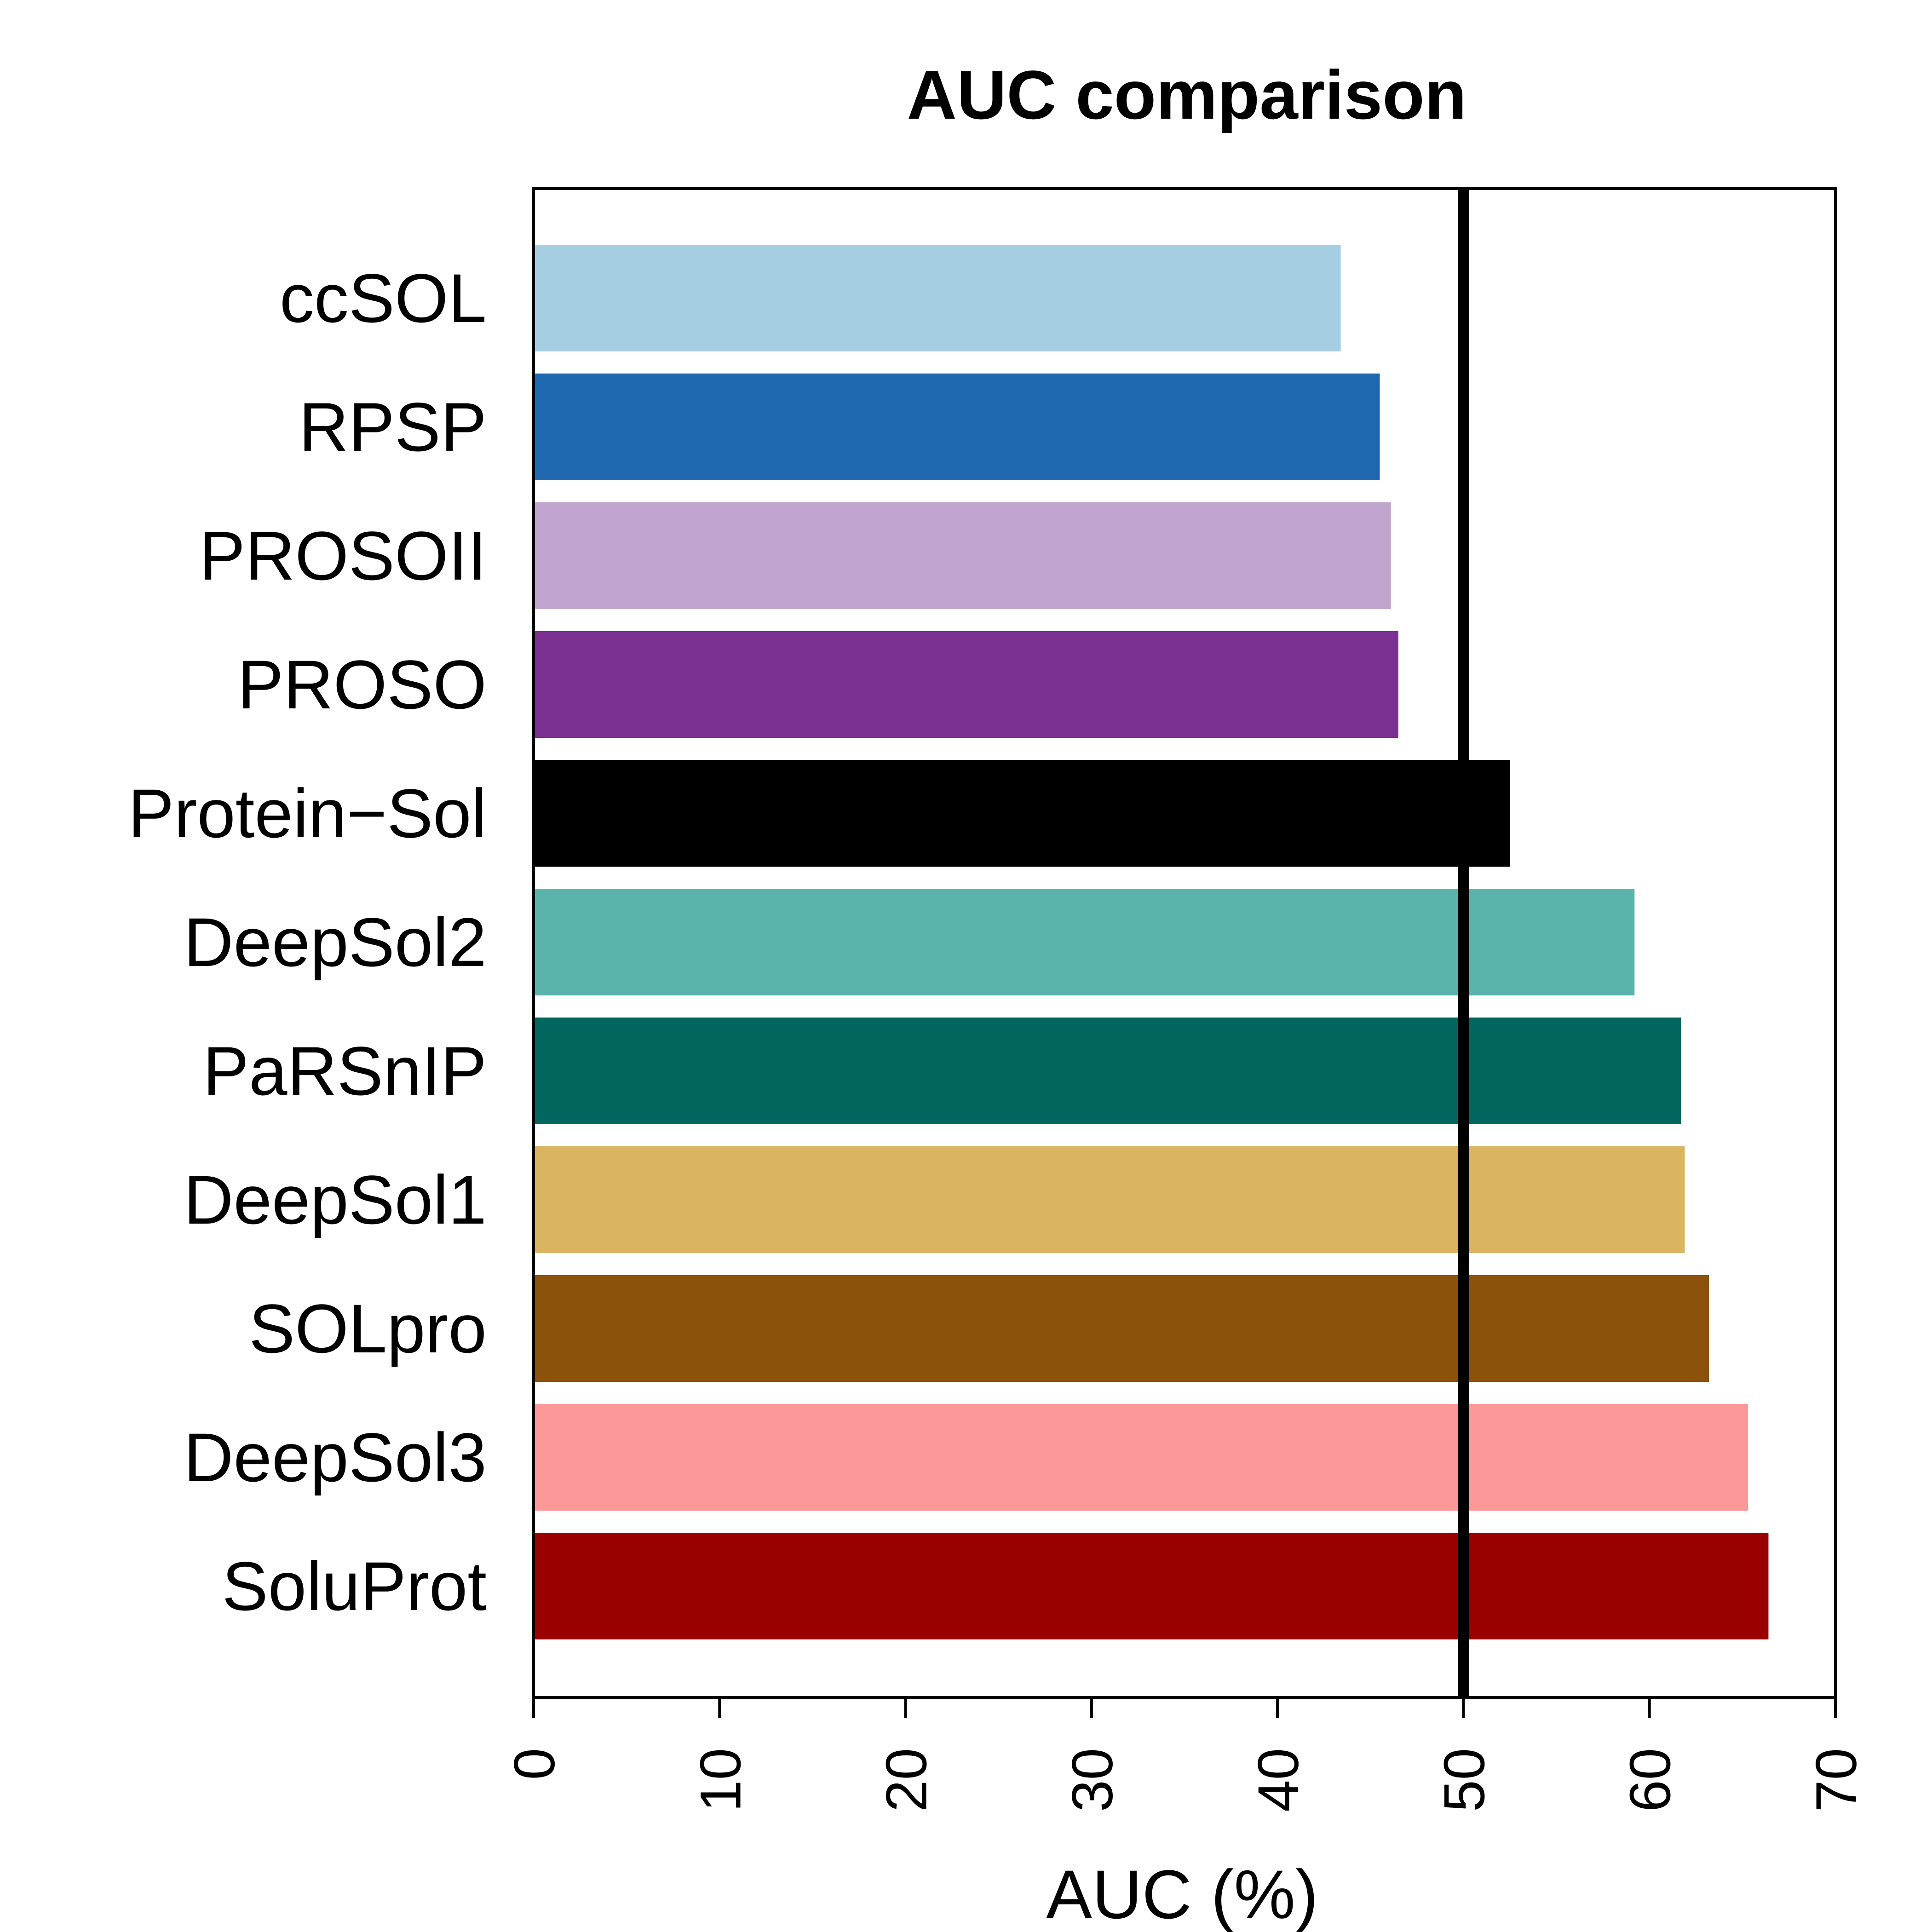 Image resolution: width=1932 pixels, height=1932 pixels. What do you see at coordinates (354, 1586) in the screenshot?
I see `category-label: SoluProt` at bounding box center [354, 1586].